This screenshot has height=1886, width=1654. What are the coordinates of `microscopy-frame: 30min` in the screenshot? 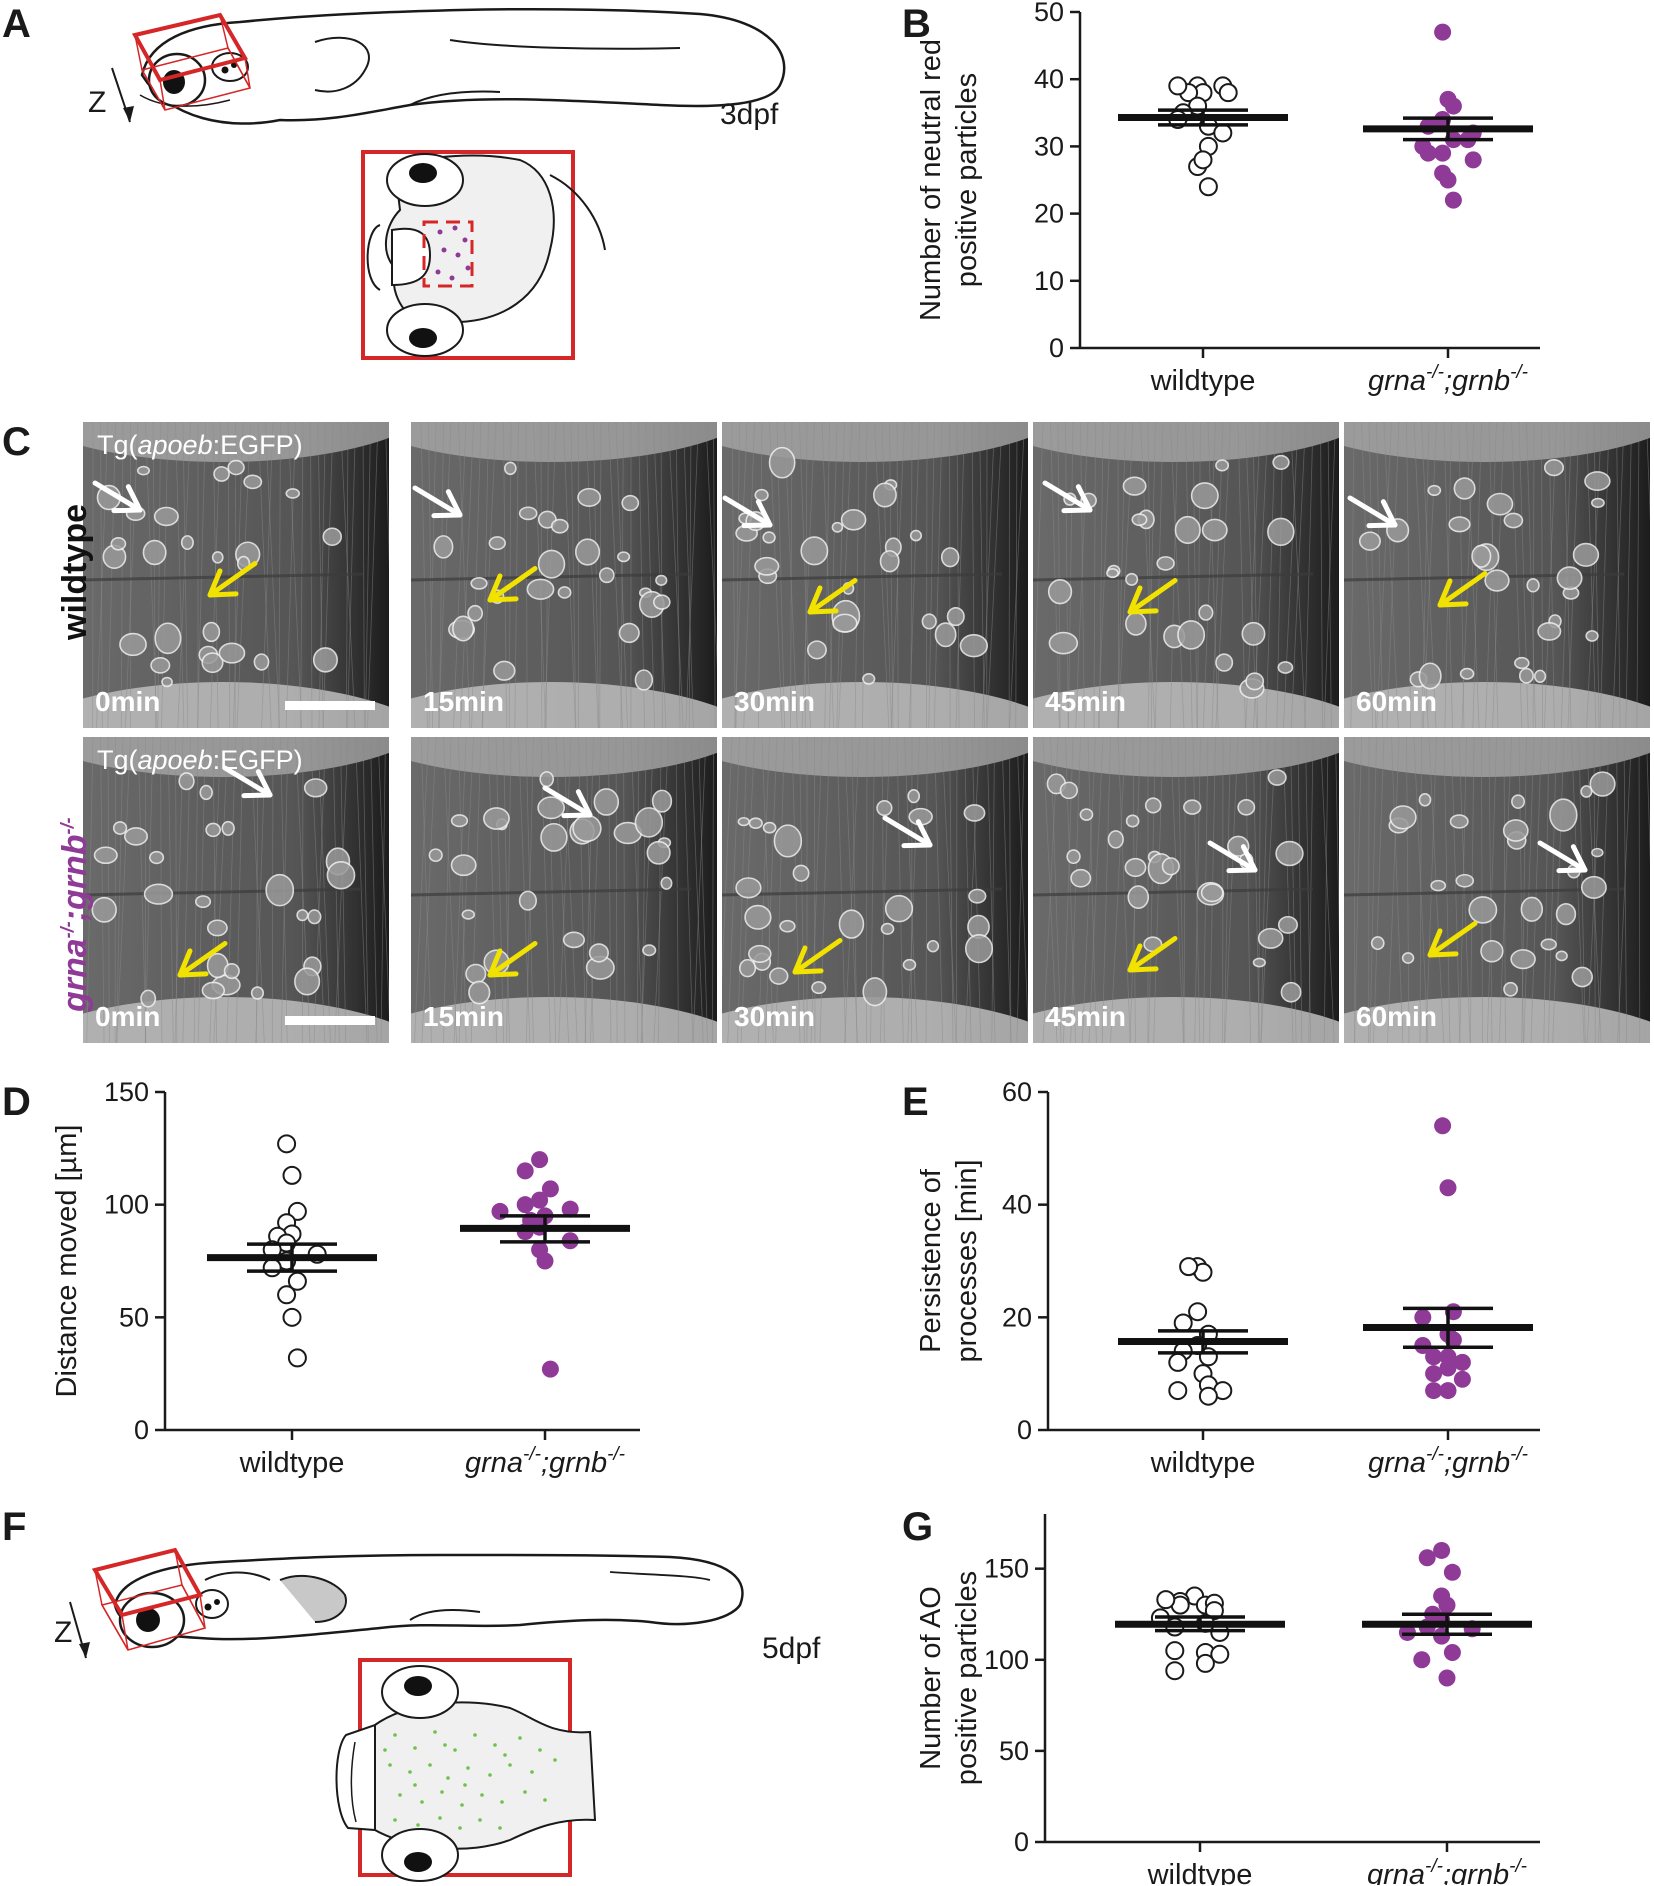 It's located at (875, 890).